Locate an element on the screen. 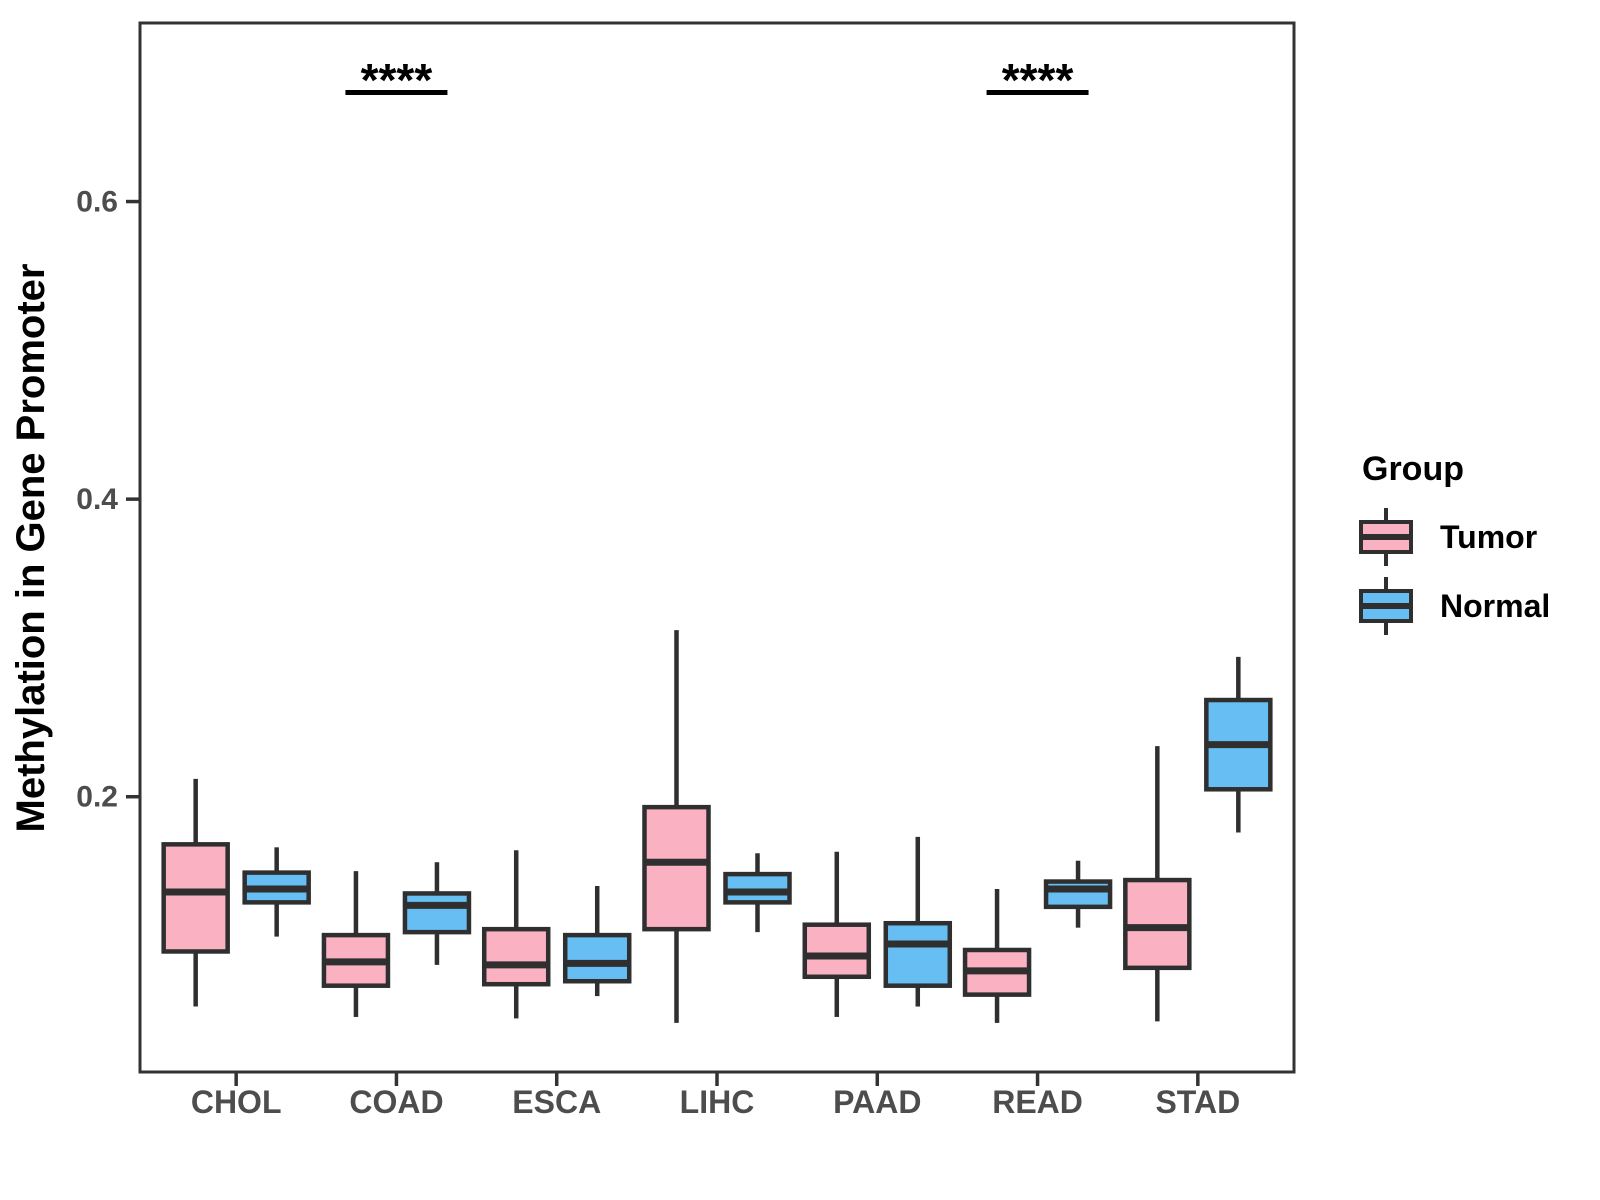  significance-stars-read: **** is located at coordinates (1038, 80).